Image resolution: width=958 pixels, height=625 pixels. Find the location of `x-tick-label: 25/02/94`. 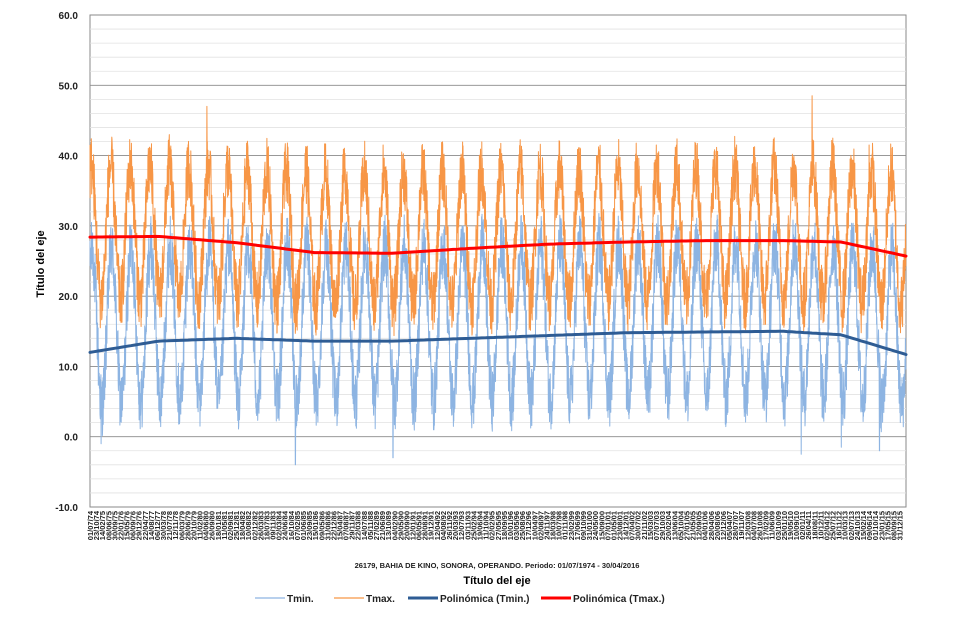

x-tick-label: 25/02/94 is located at coordinates (473, 525).